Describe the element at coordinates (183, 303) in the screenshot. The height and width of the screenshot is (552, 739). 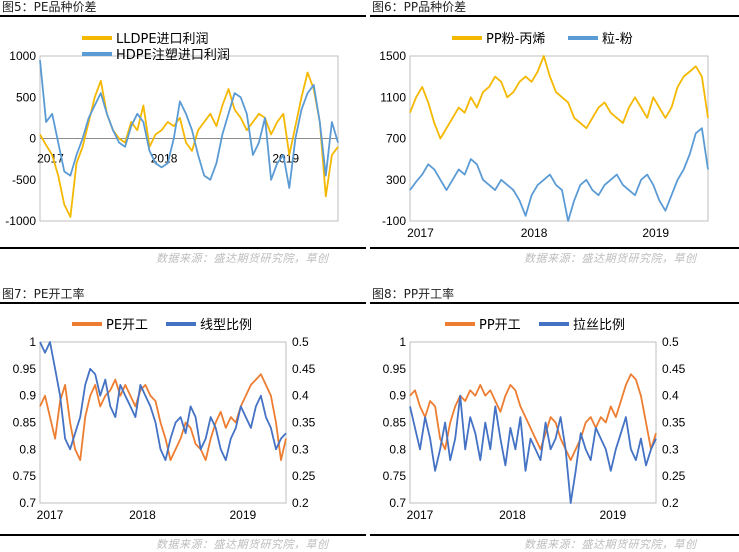
I see `divider-row2-left` at that location.